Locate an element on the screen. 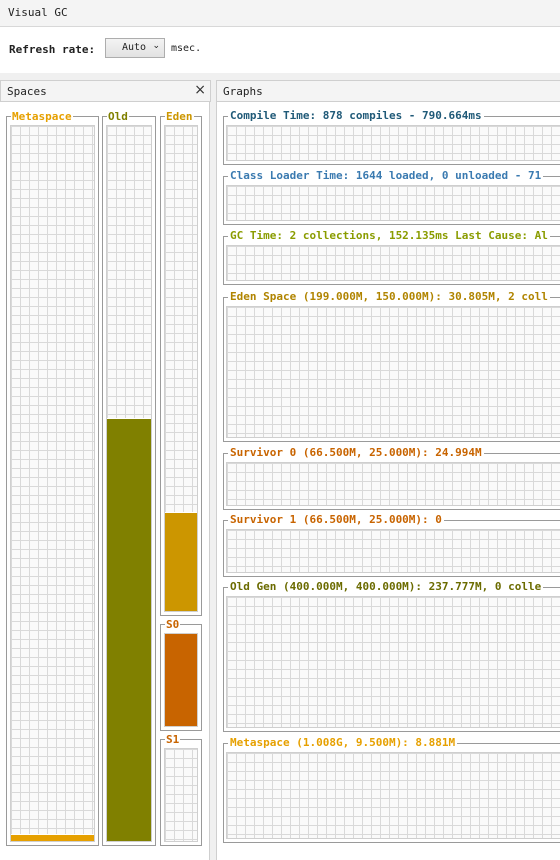 The image size is (560, 860). space-metaspace: Metaspace is located at coordinates (52, 478).